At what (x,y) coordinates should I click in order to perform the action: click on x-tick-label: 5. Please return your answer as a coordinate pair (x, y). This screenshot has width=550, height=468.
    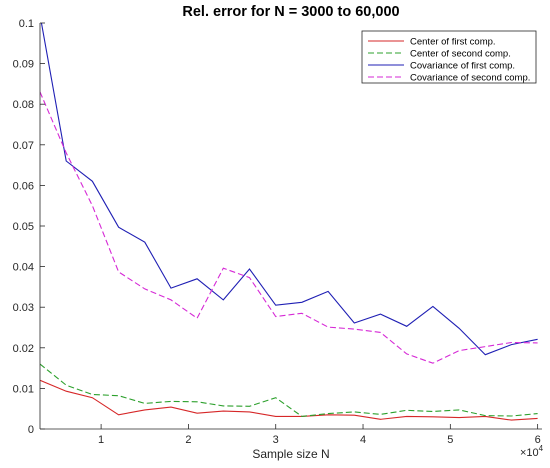
    Looking at the image, I should click on (450, 440).